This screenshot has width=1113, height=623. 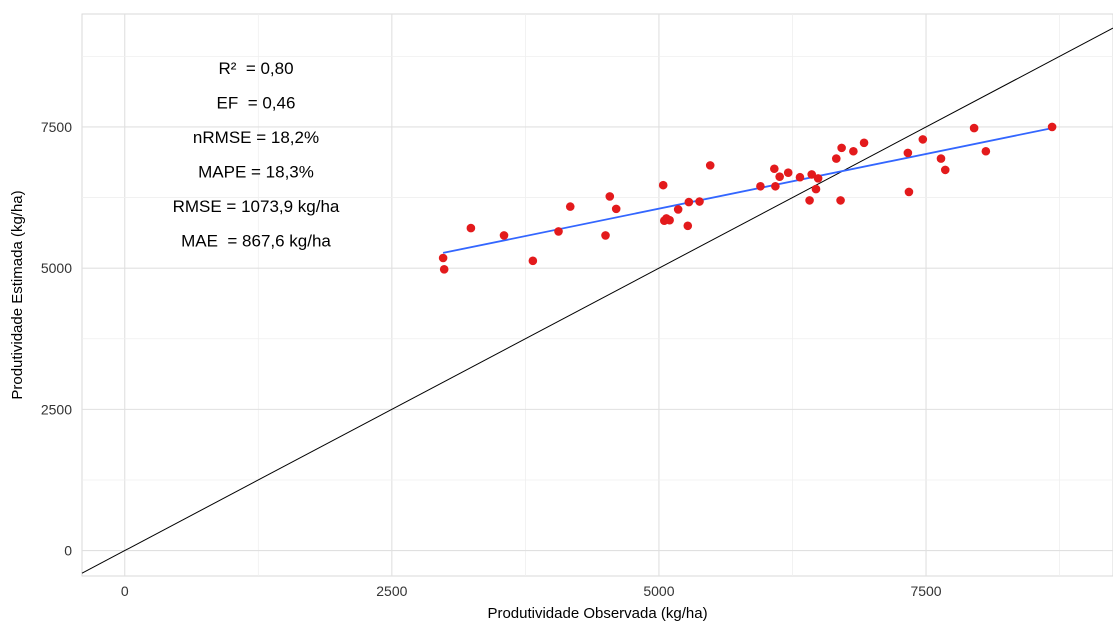 I want to click on x-tick-label: 0, so click(x=125, y=591).